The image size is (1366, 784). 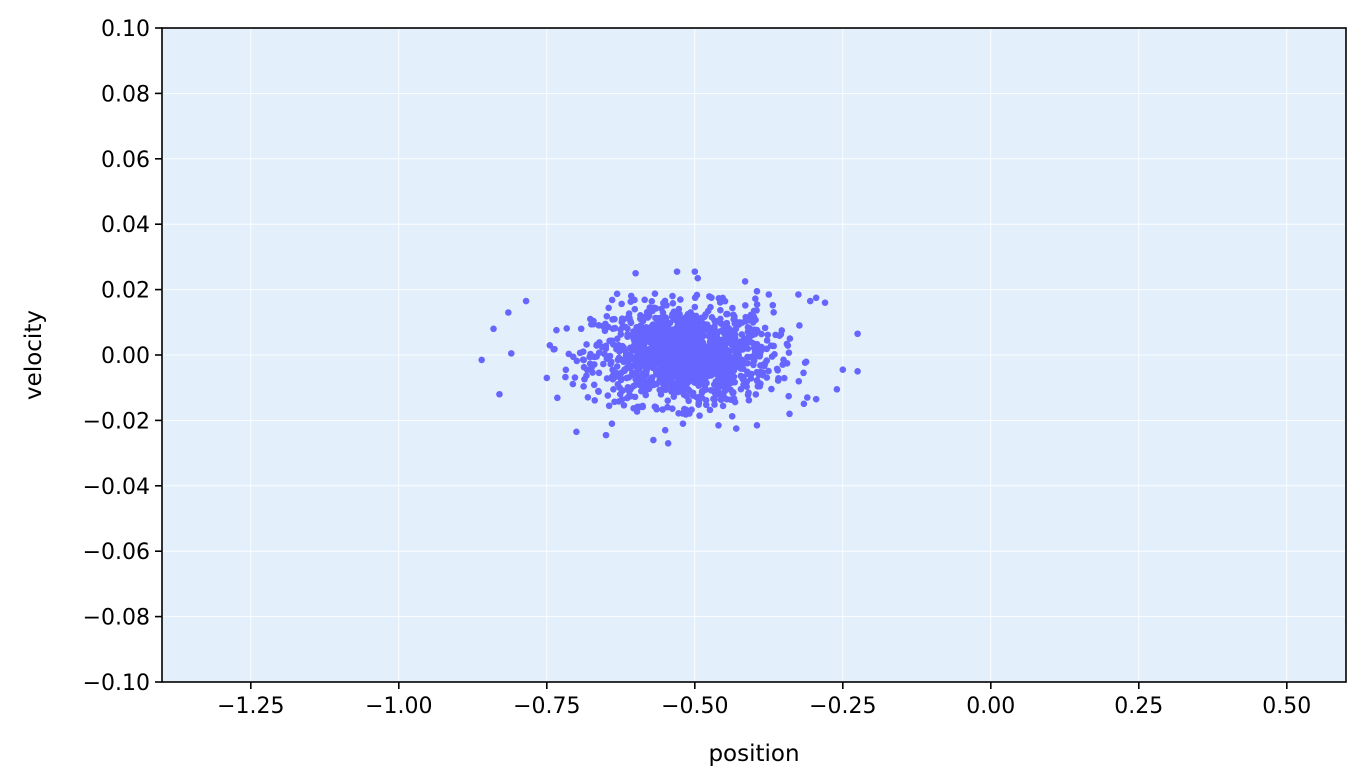 I want to click on y-tick-label: 0.08, so click(x=125, y=94).